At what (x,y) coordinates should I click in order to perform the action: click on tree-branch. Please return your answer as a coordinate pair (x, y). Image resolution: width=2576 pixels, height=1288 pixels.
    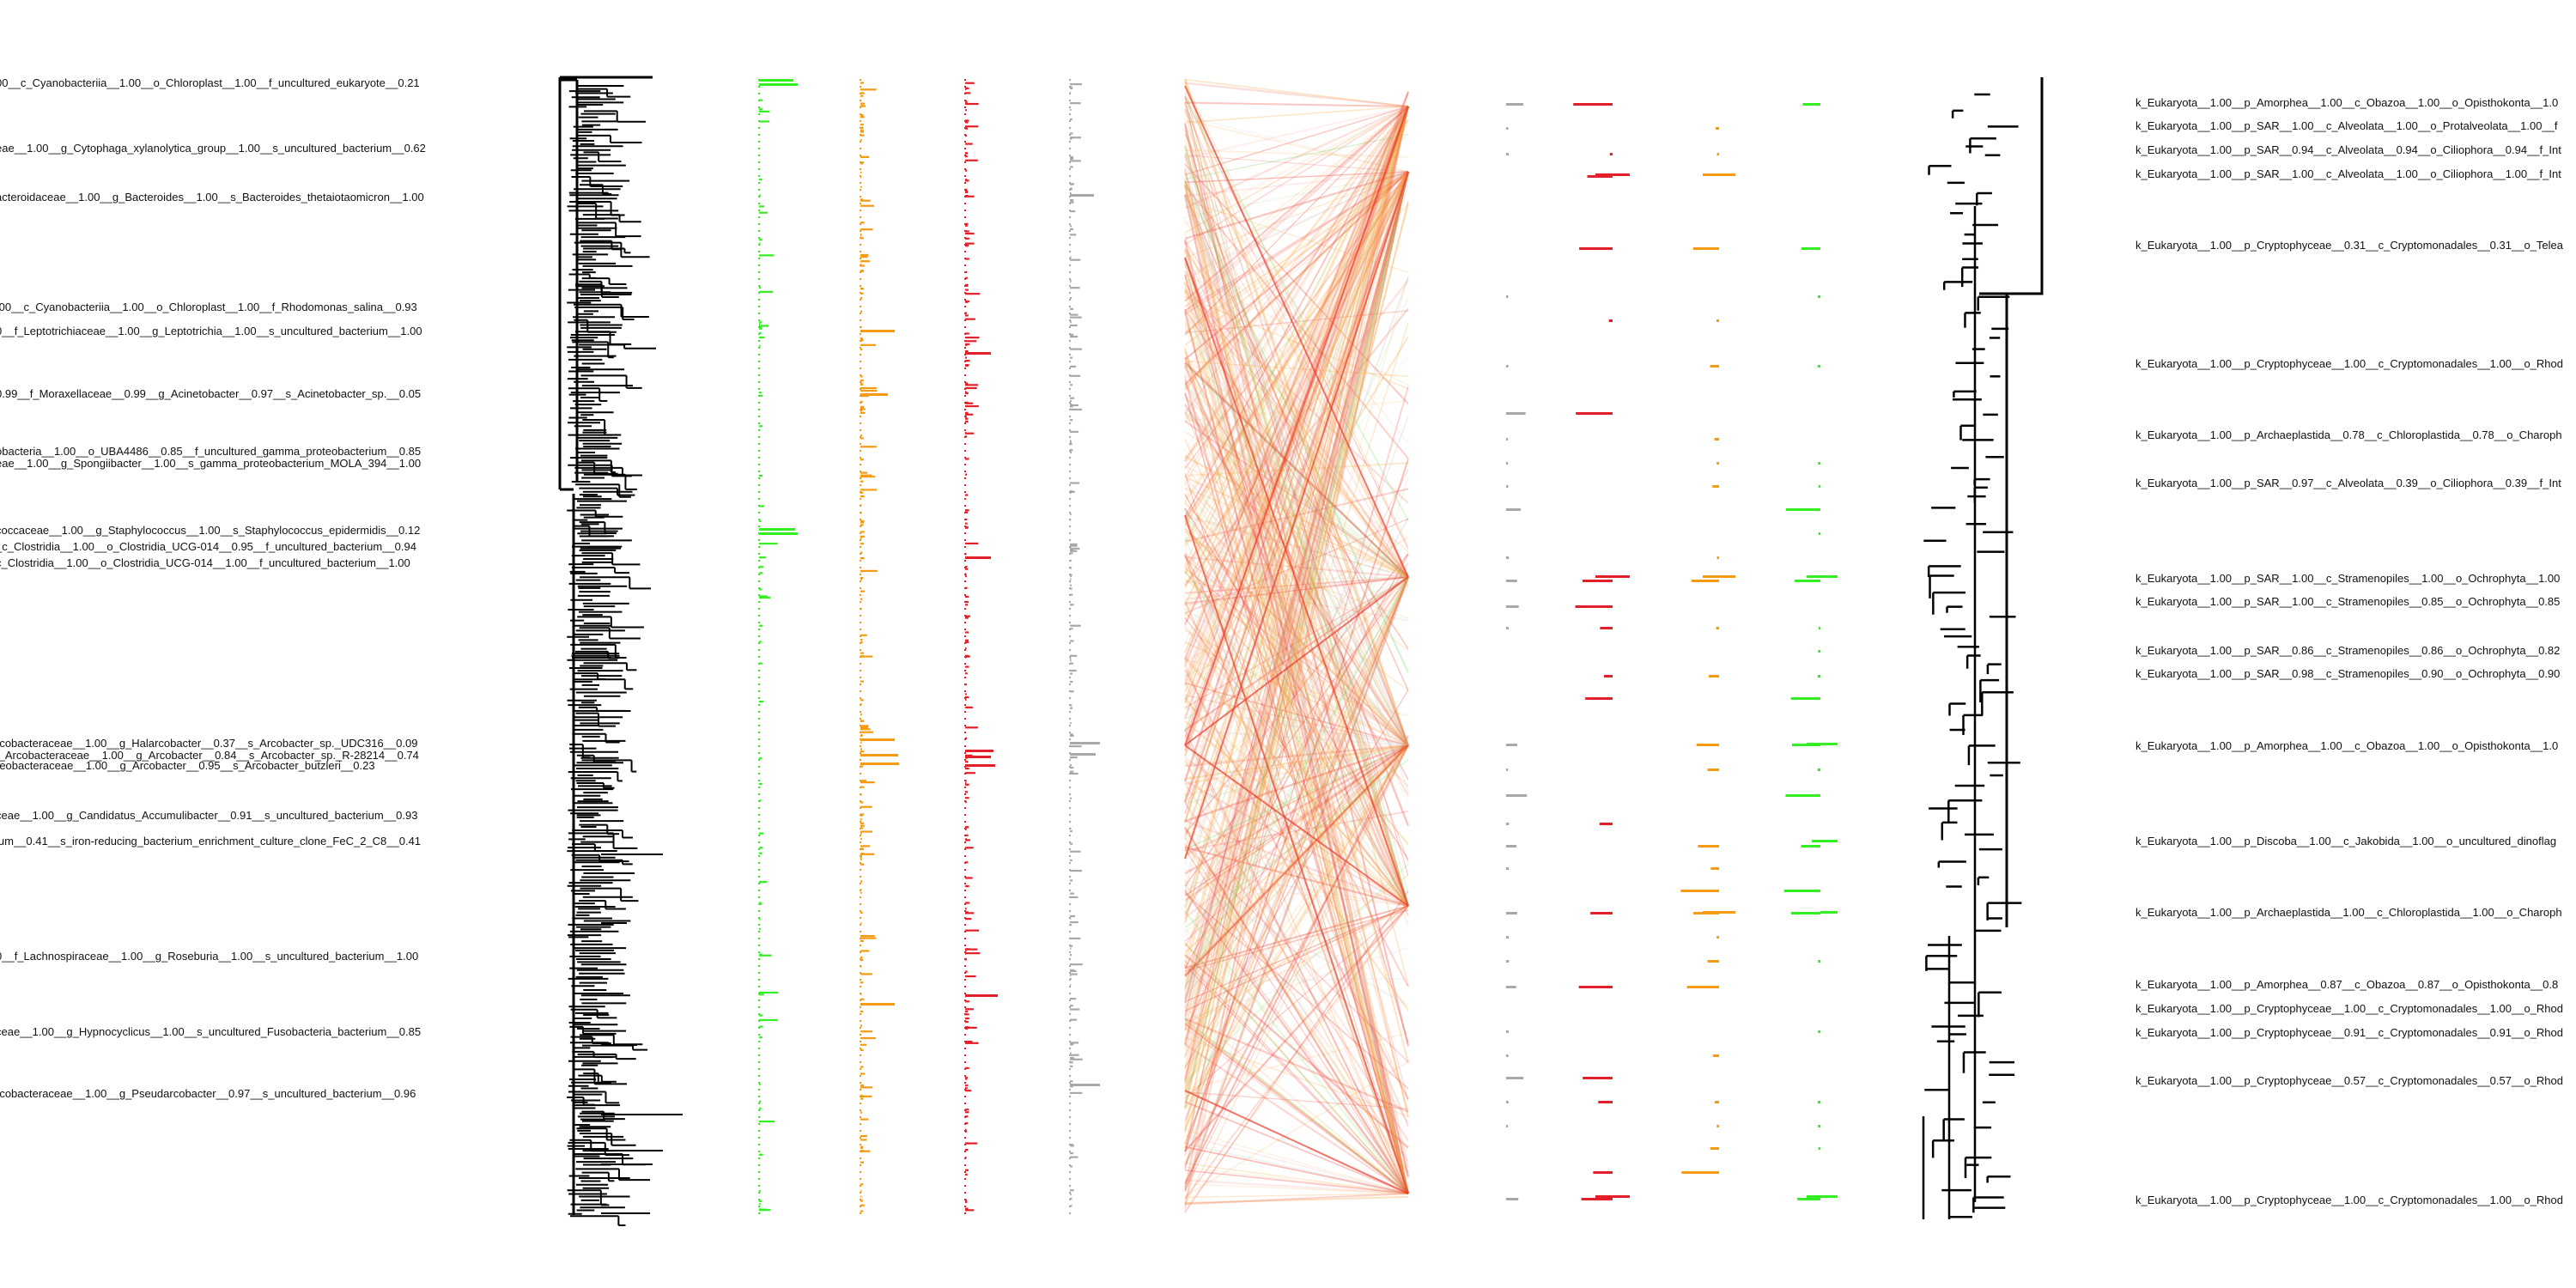
    Looking at the image, I should click on (1950, 713).